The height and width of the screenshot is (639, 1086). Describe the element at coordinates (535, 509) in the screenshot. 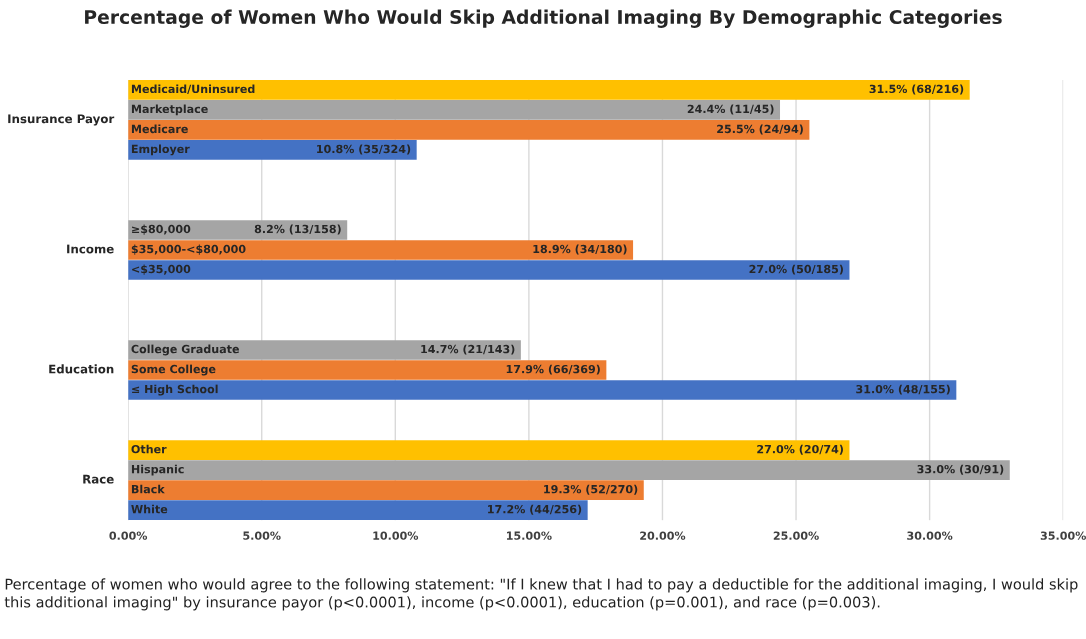

I see `data-label: 17.2% (44/256)` at that location.